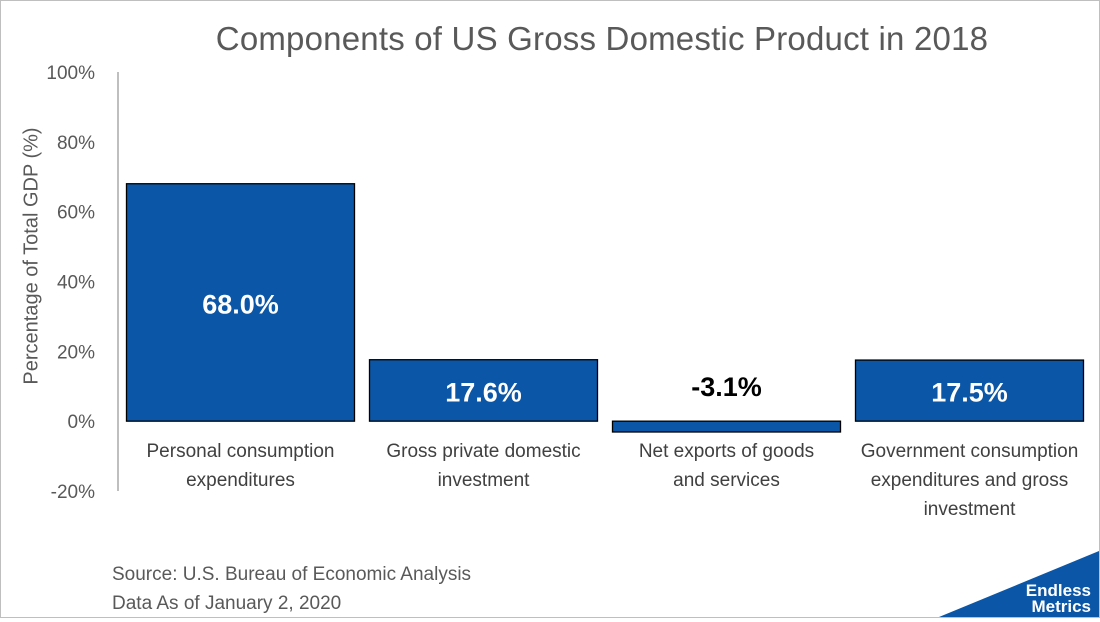 The height and width of the screenshot is (622, 1100). Describe the element at coordinates (76, 283) in the screenshot. I see `y-tick-label: 40%` at that location.